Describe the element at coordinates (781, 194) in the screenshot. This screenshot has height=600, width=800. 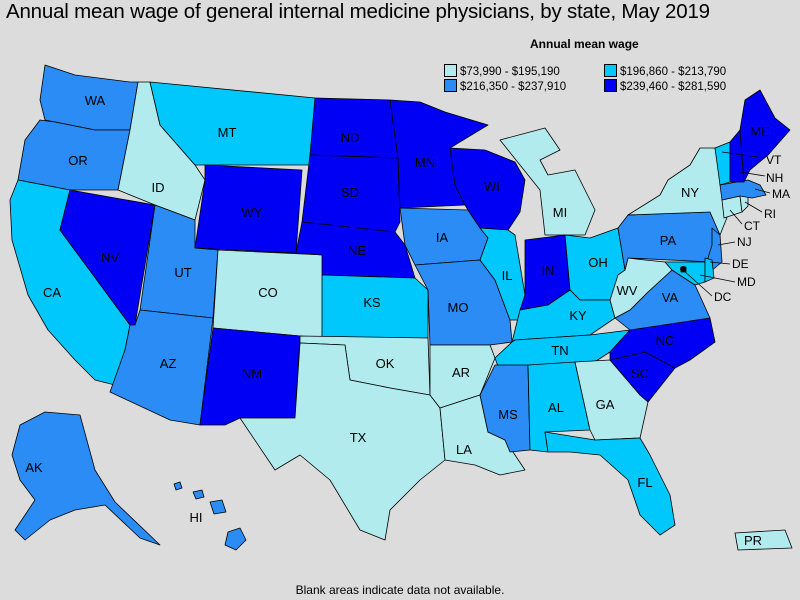
I see `label-ma: MA` at that location.